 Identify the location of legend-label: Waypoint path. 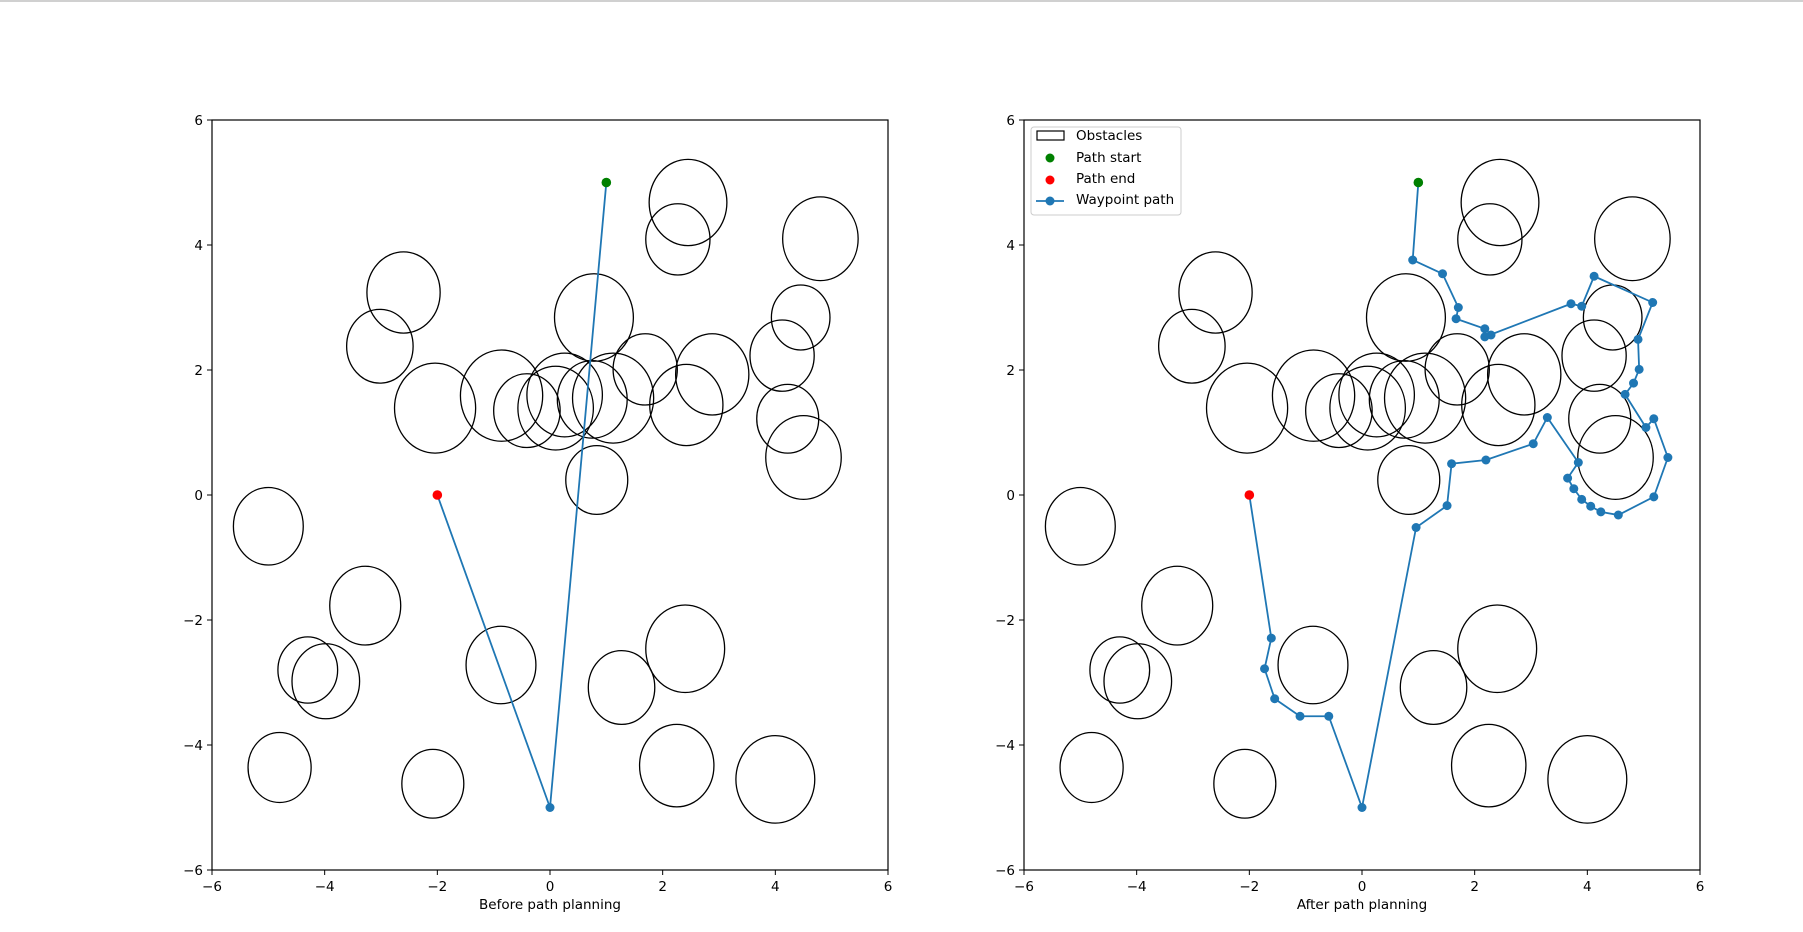
(1125, 200).